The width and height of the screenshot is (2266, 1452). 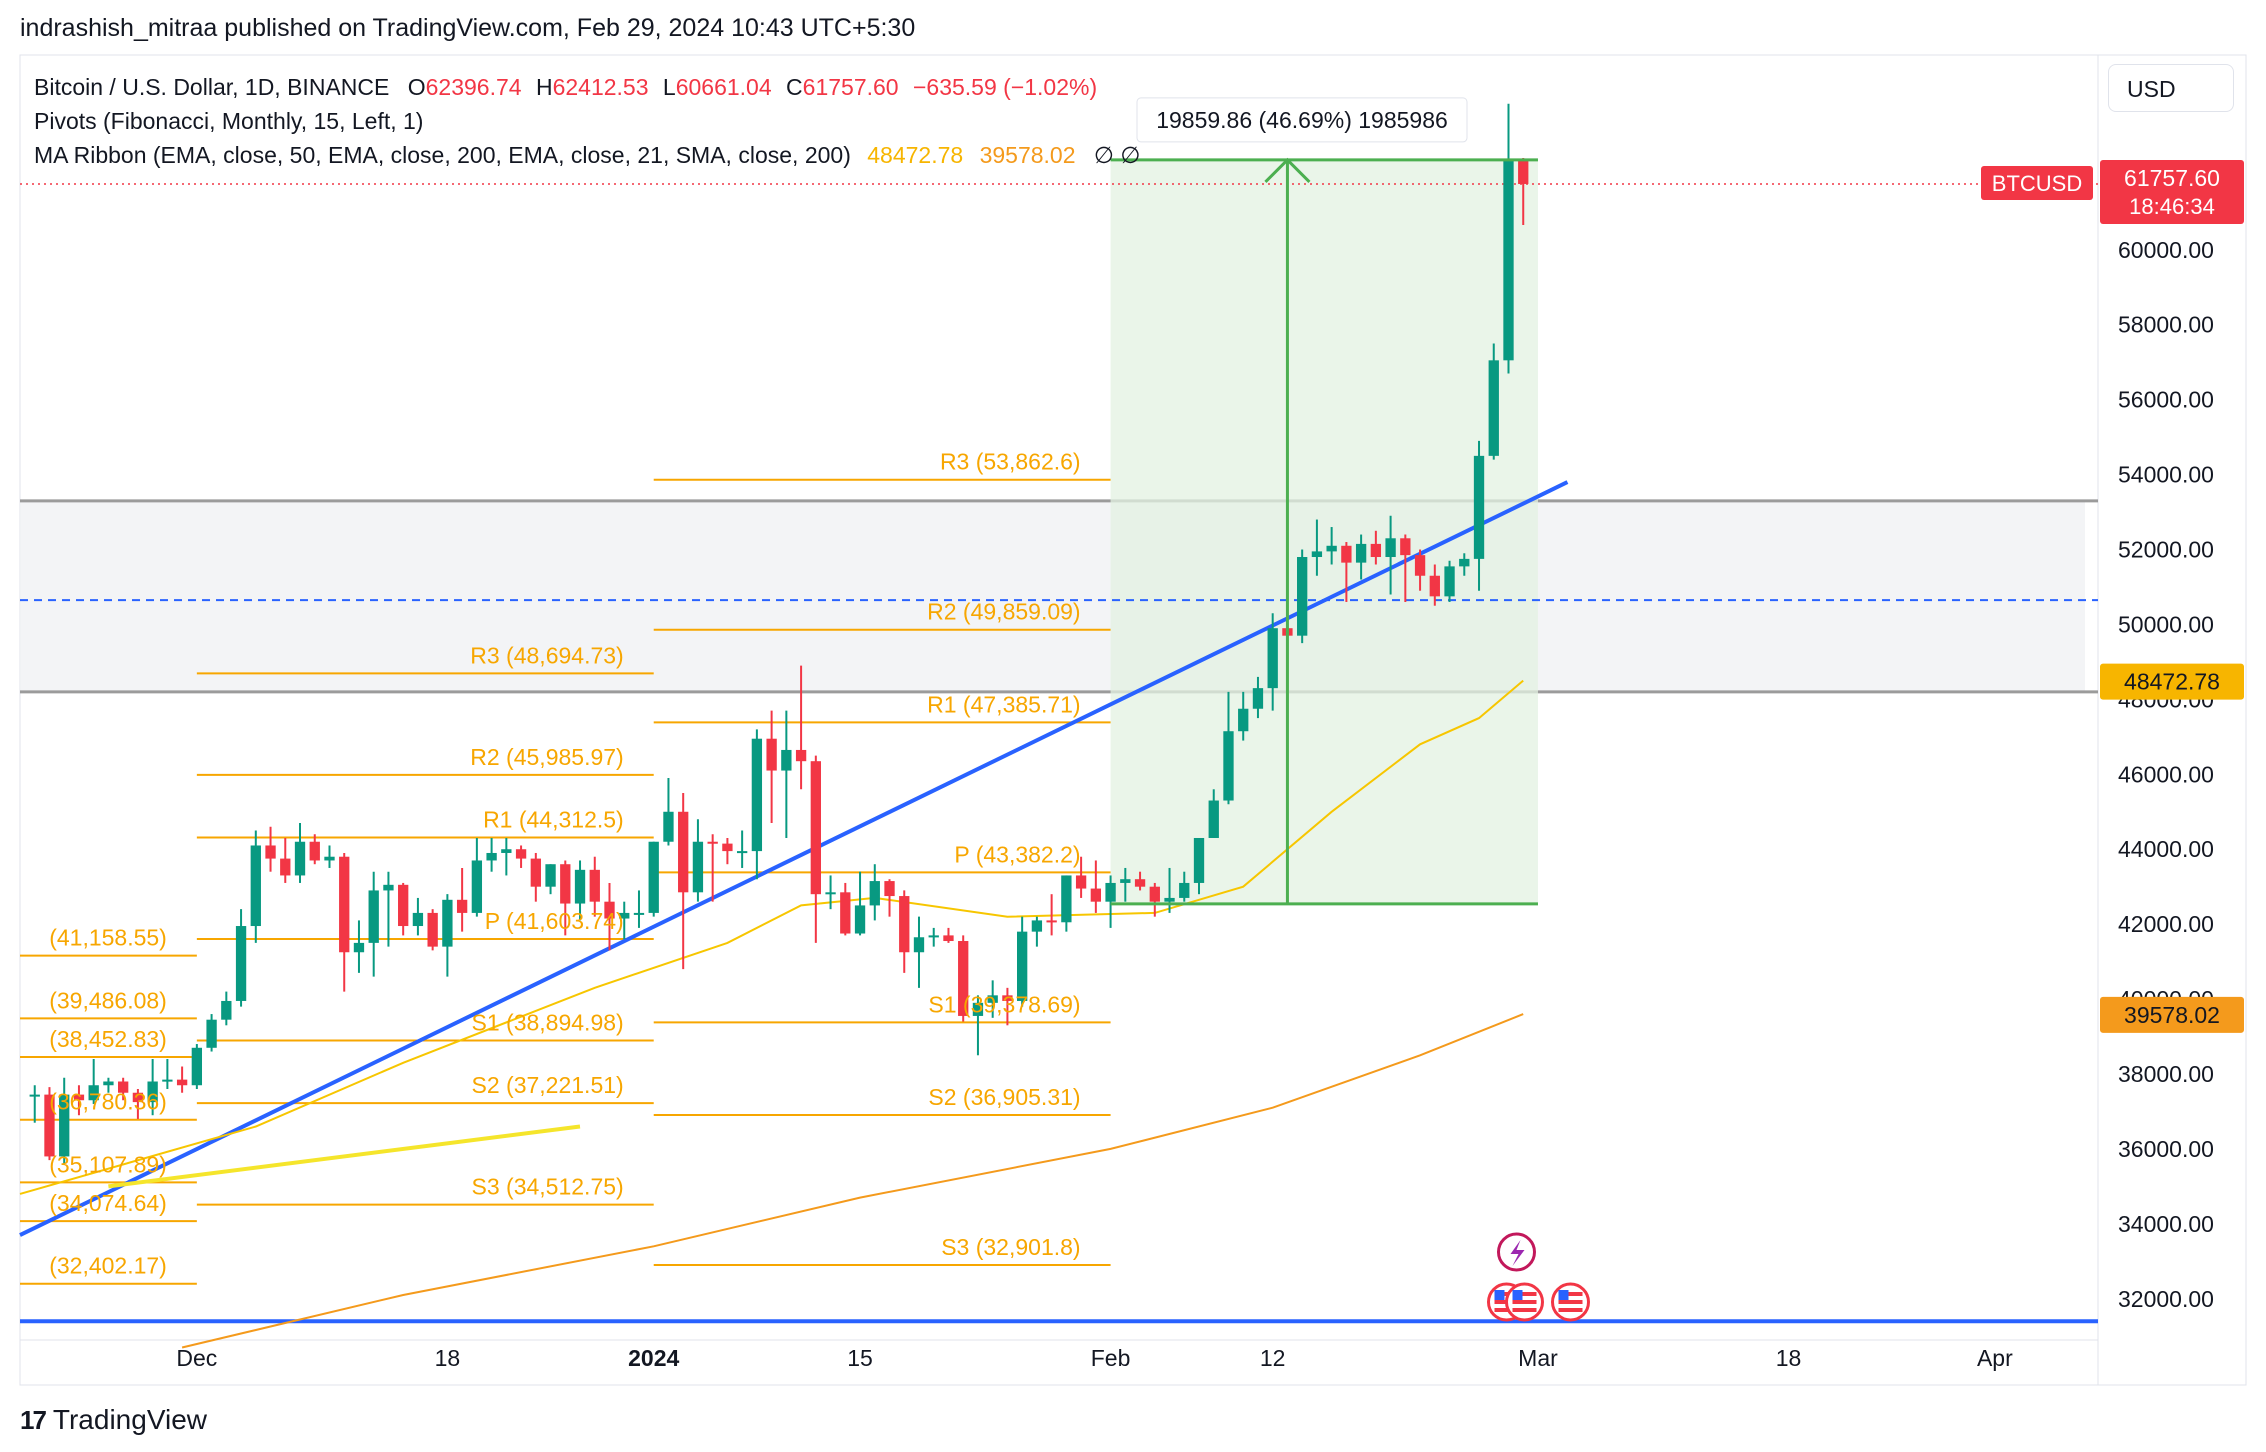 I want to click on price-axis-tick: 54000.00, so click(x=2166, y=475).